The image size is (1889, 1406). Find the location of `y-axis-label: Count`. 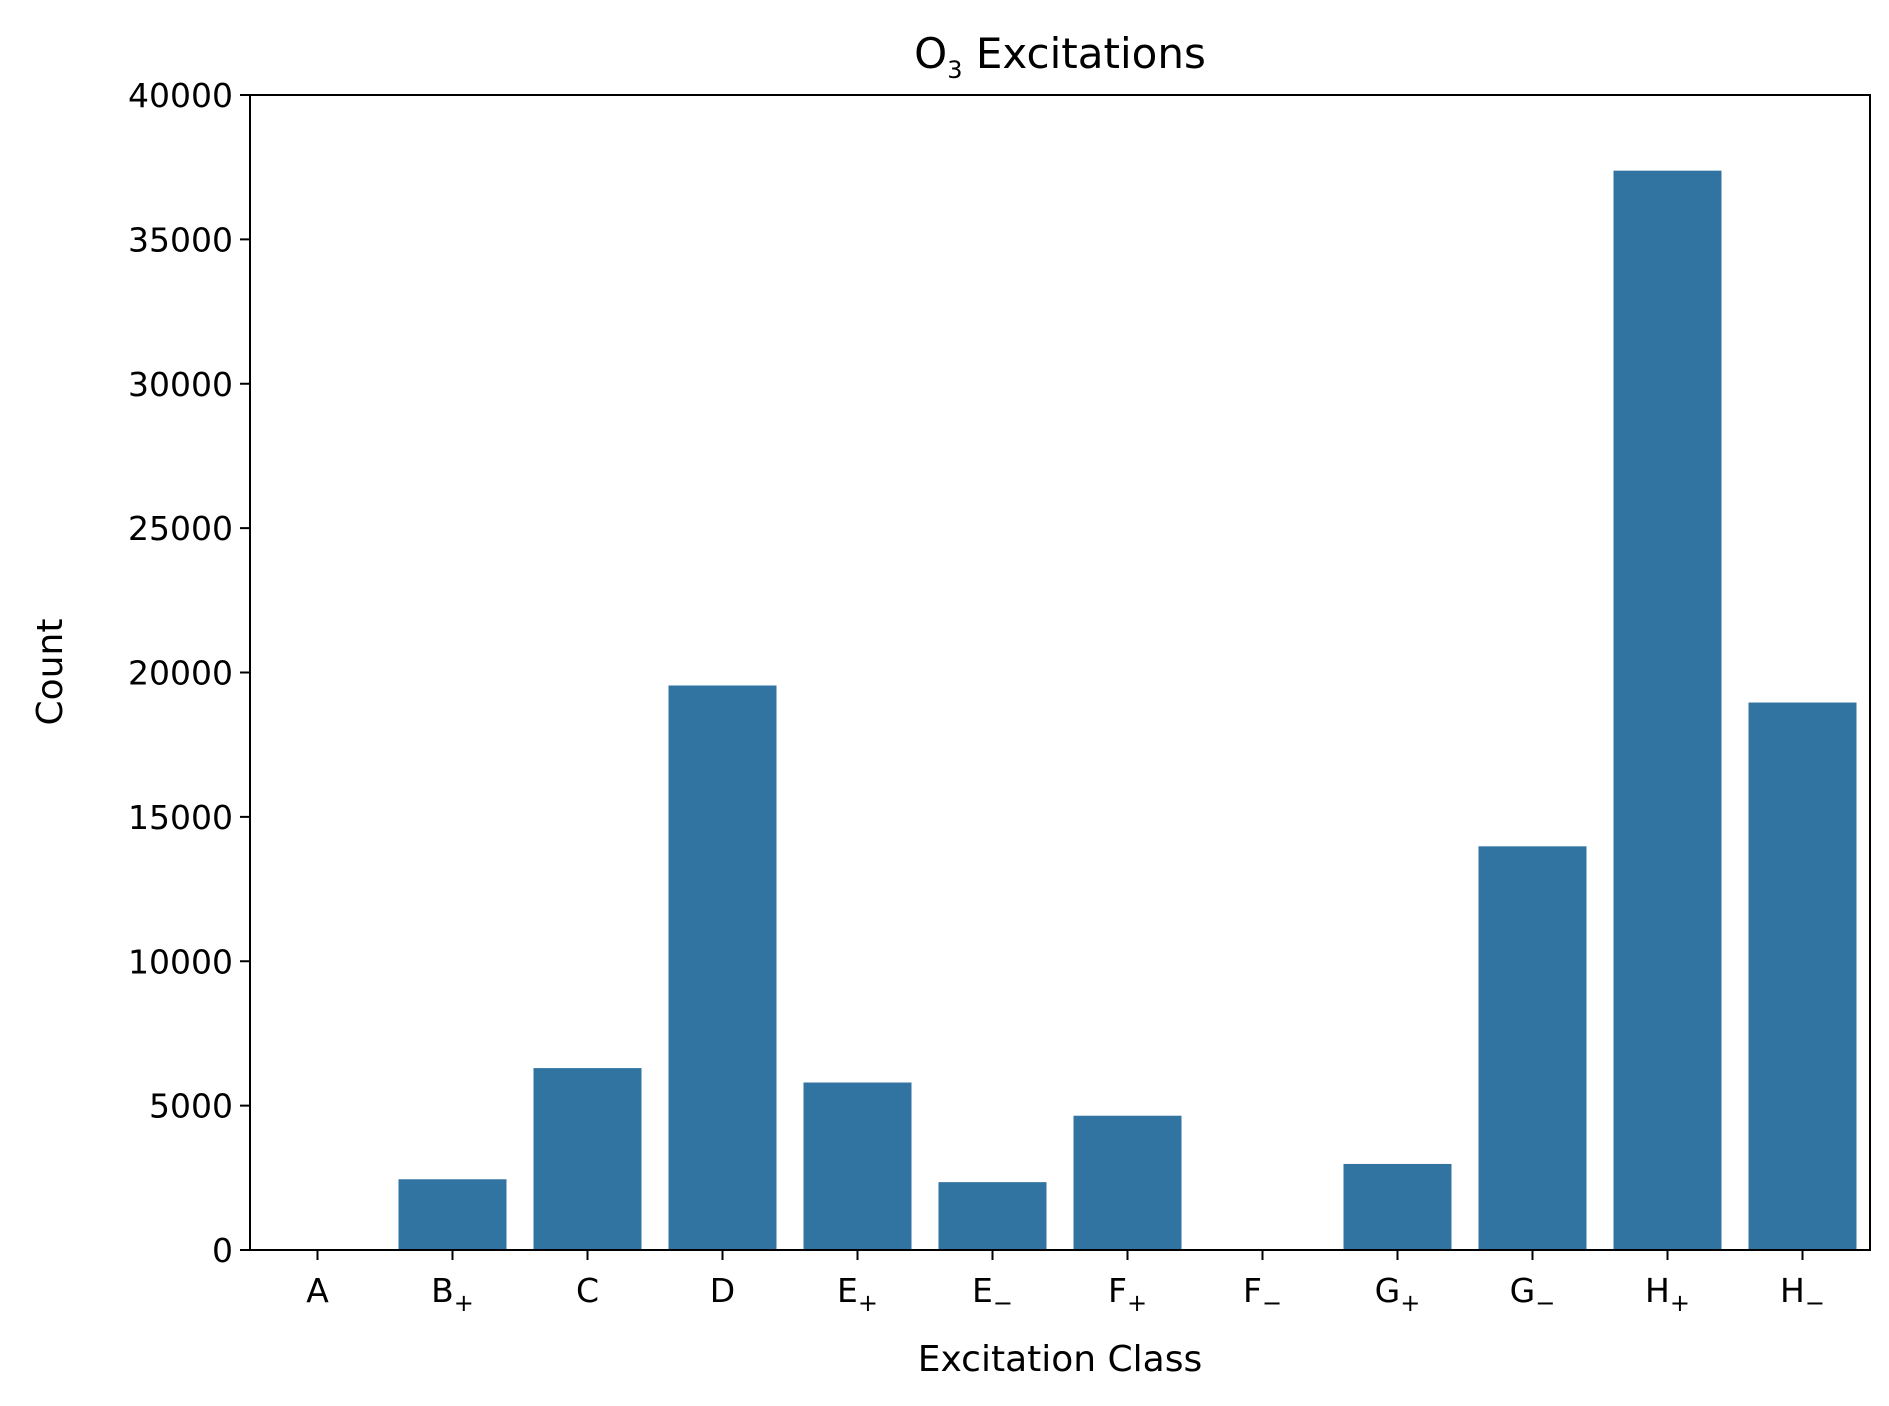

y-axis-label: Count is located at coordinates (50, 672).